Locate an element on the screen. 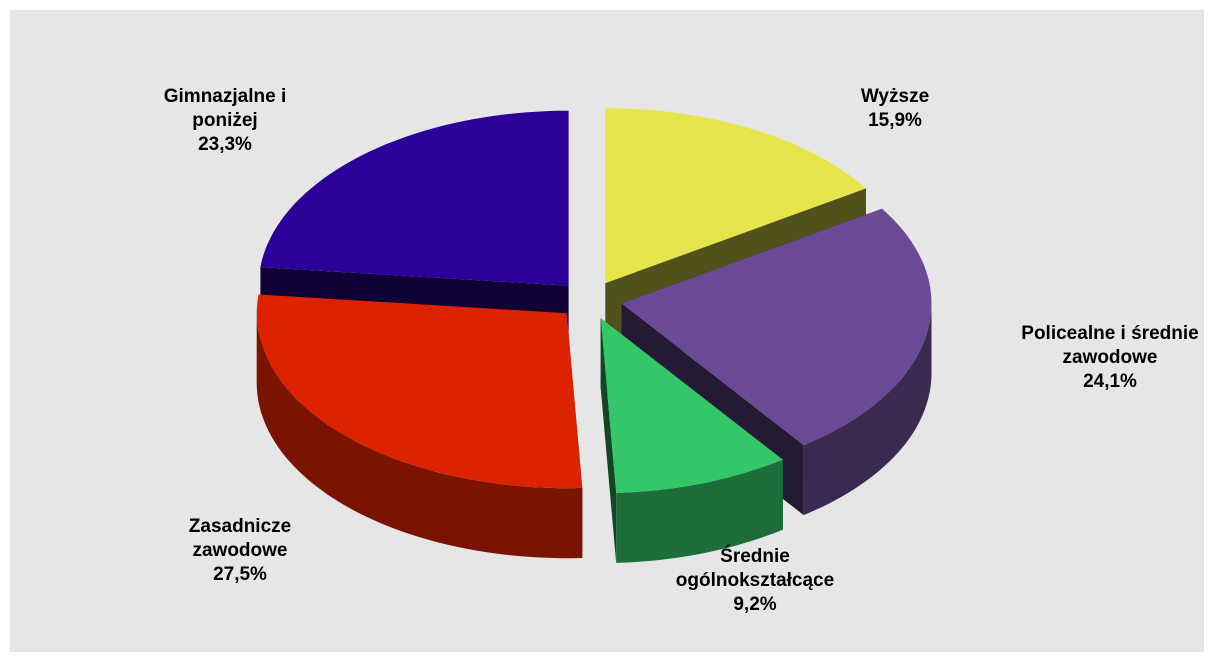  value-label: 15,9% is located at coordinates (895, 120).